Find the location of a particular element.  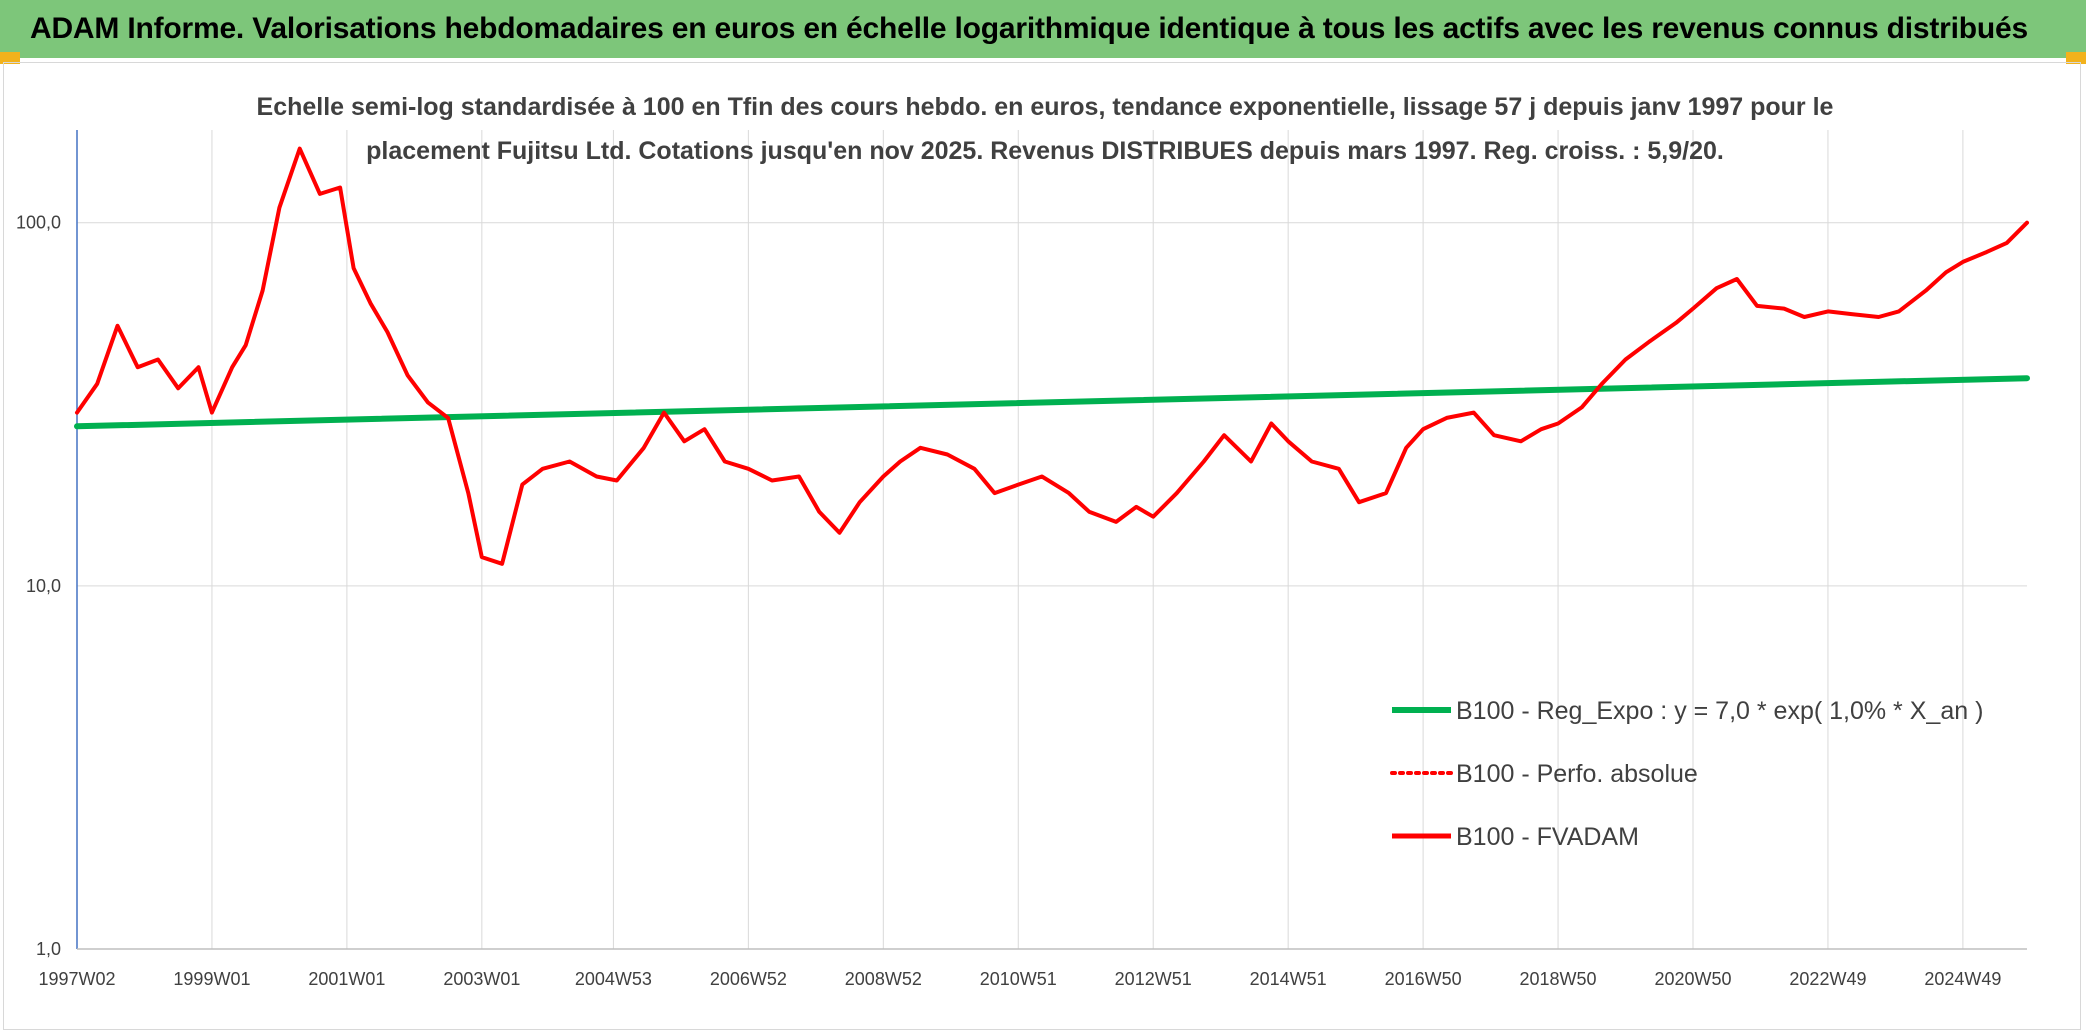

x-tick-label: 2024W49 is located at coordinates (1962, 979).